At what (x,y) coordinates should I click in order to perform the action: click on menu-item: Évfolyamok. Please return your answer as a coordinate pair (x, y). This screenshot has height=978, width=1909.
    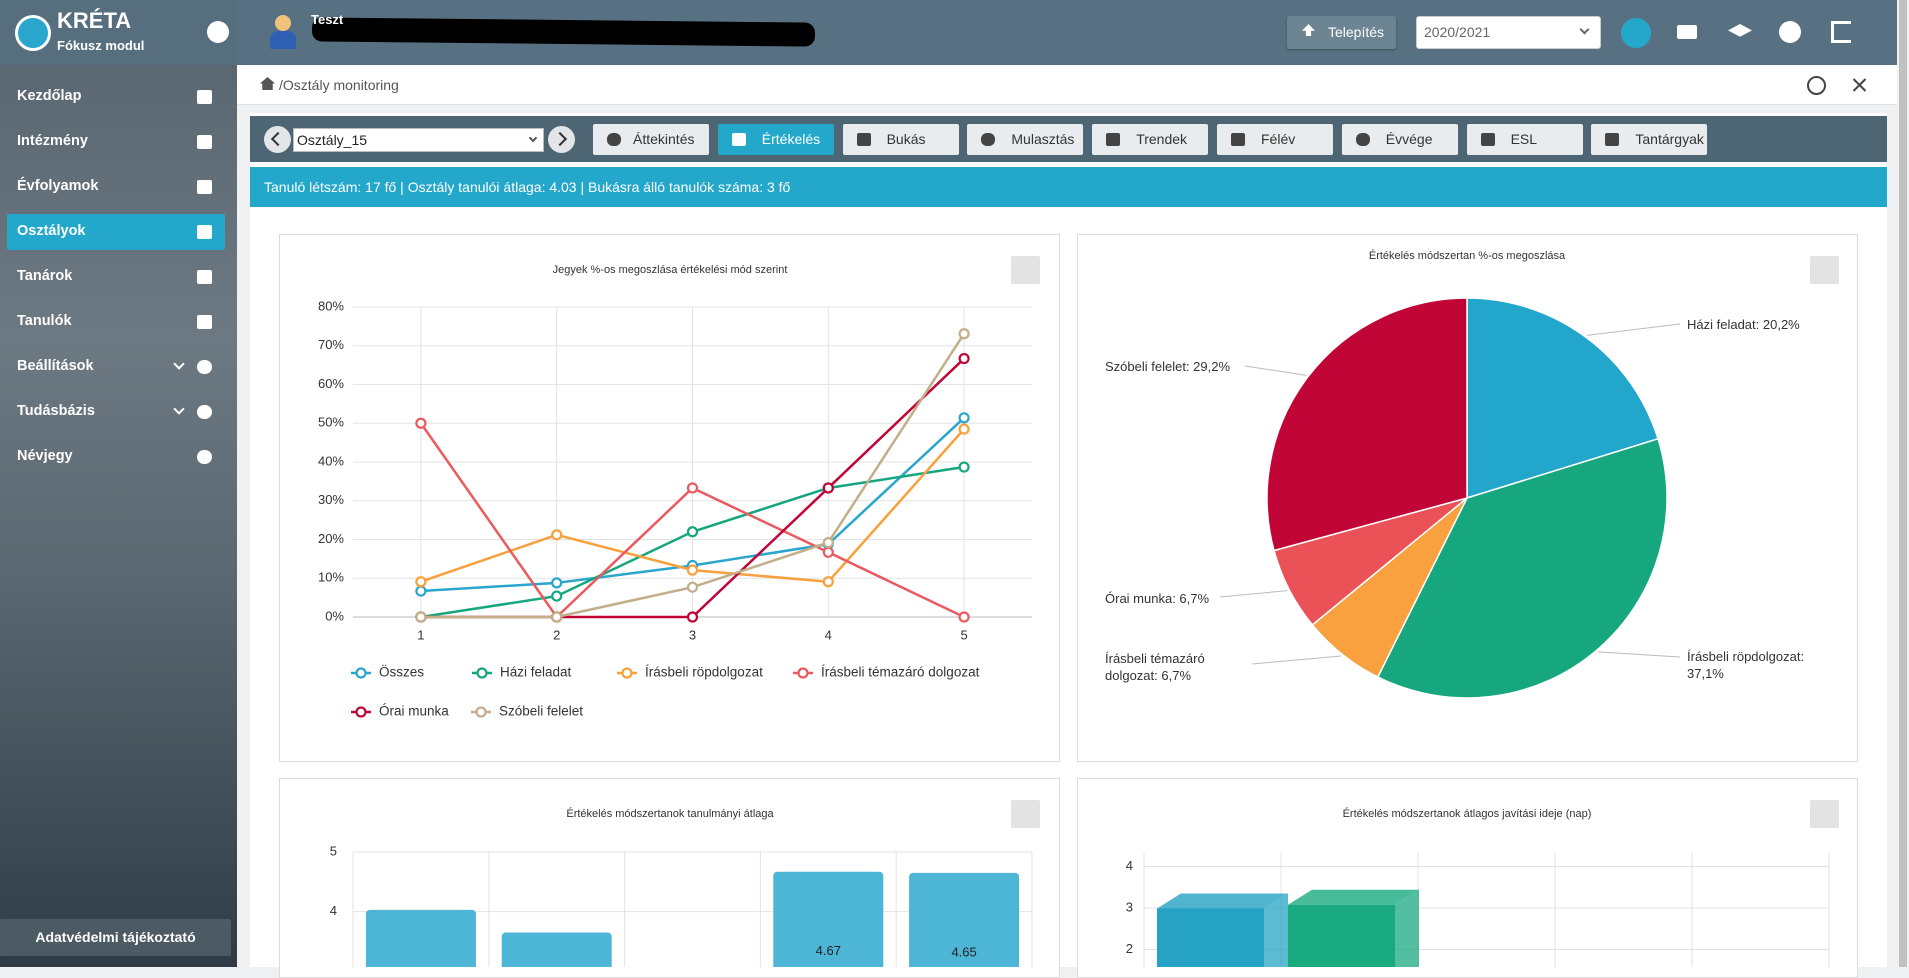
    Looking at the image, I should click on (58, 186).